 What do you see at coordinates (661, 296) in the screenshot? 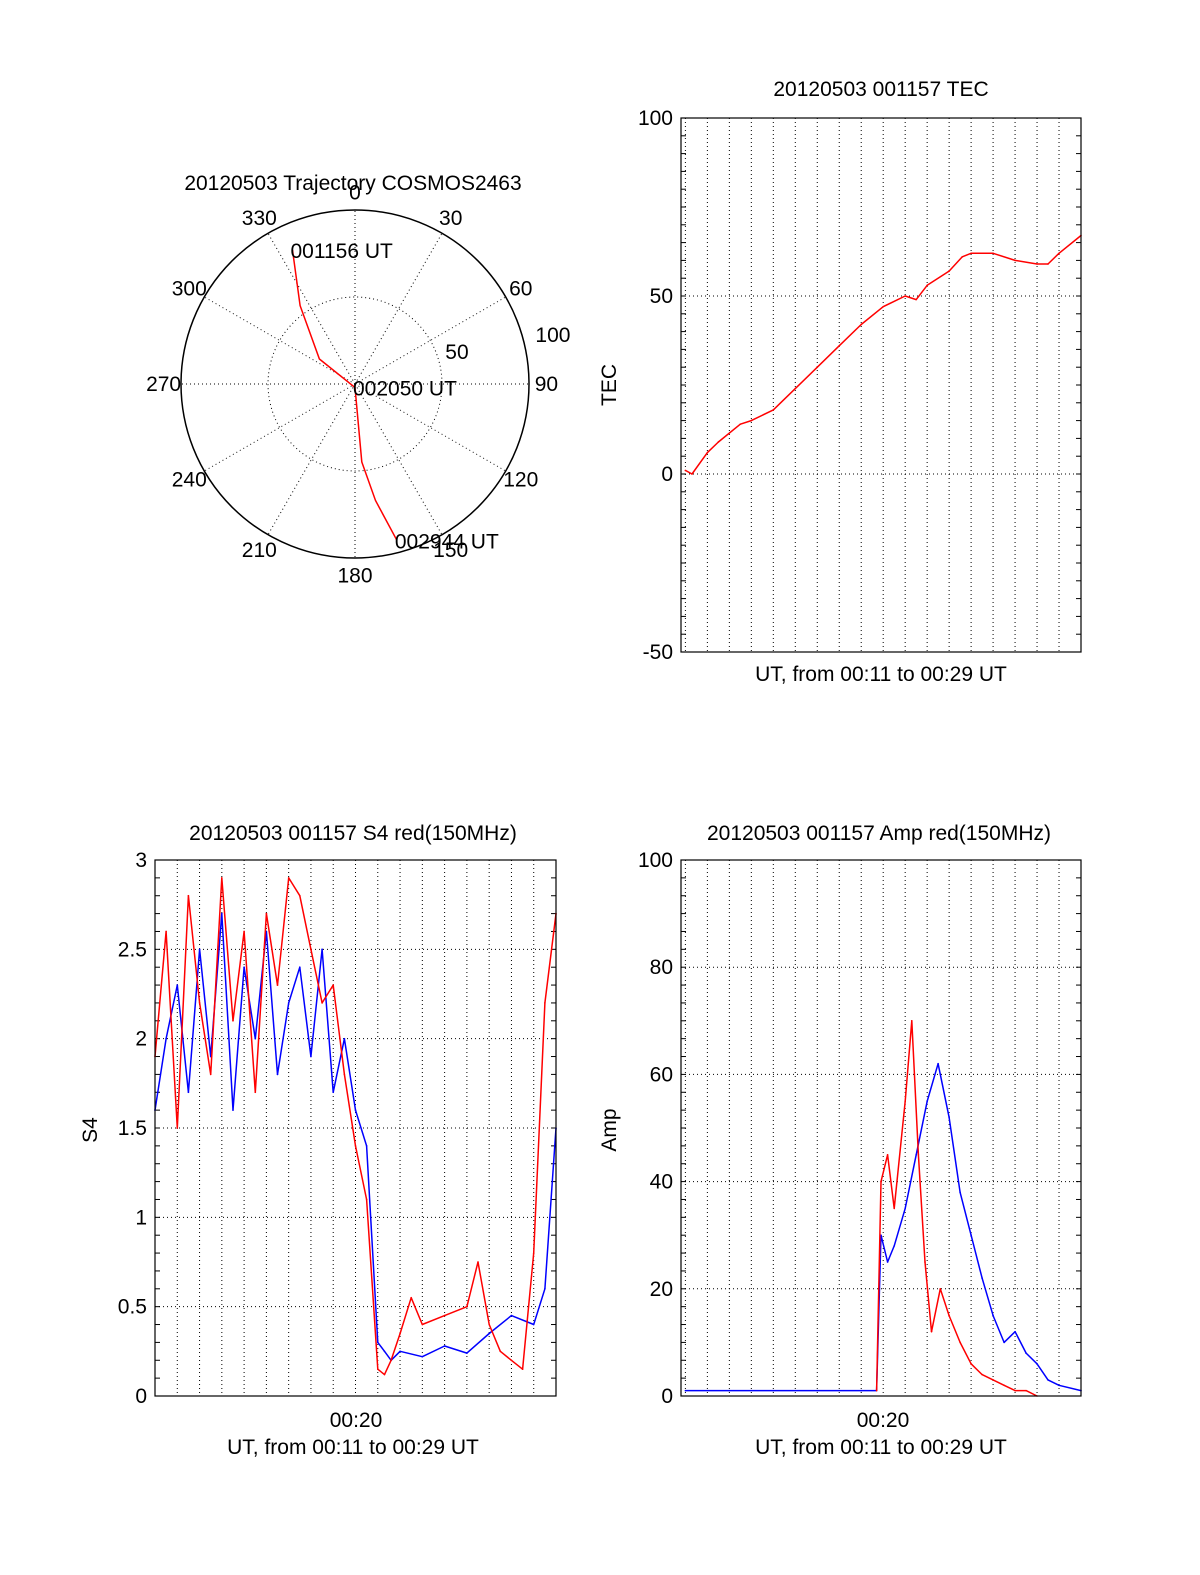
I see `tec-ytick-label: 50` at bounding box center [661, 296].